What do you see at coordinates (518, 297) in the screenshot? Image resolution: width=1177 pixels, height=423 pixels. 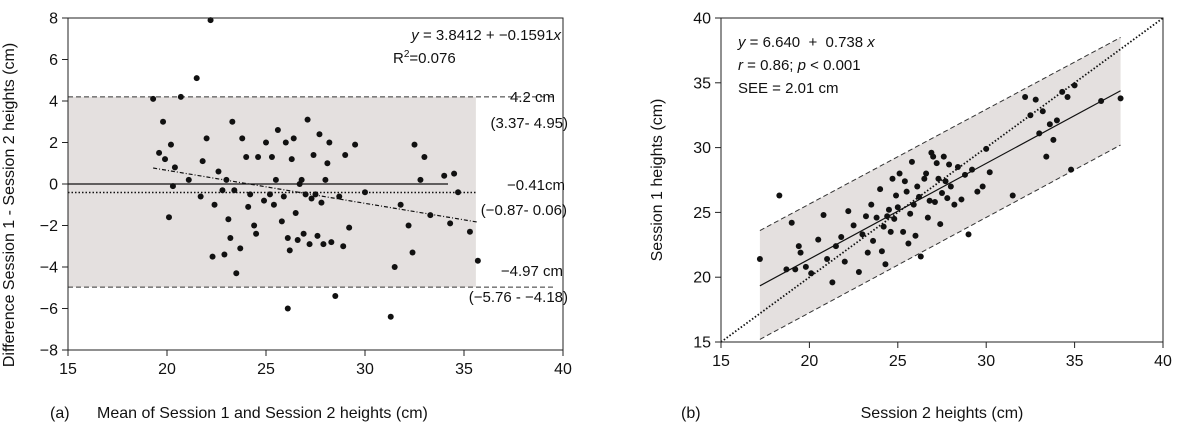 I see `lower-limit-ci: (−5.76 - −4.18)` at bounding box center [518, 297].